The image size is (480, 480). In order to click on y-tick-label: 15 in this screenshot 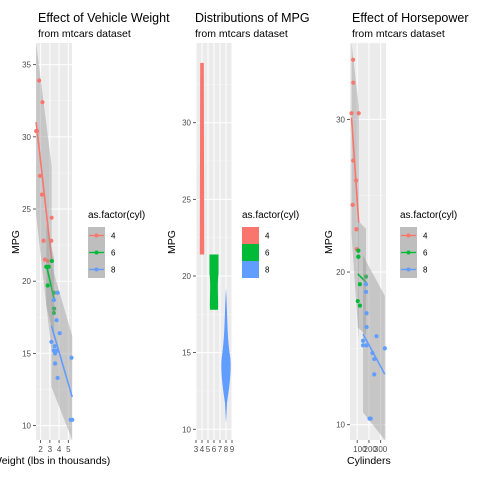, I will do `click(26, 353)`.